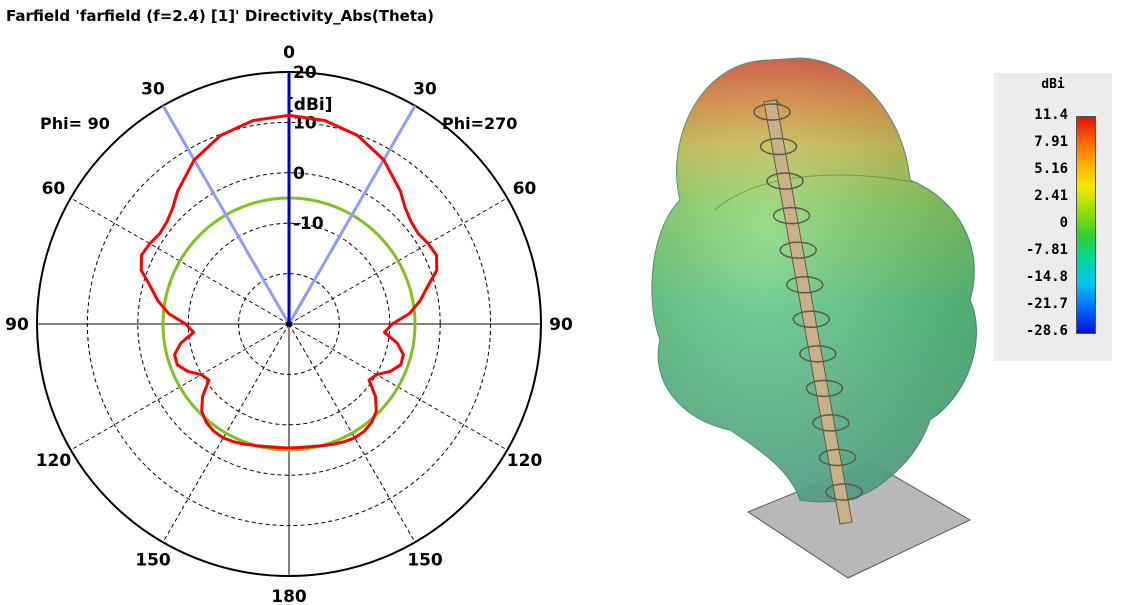  I want to click on legend-label: 2.41, so click(1051, 196).